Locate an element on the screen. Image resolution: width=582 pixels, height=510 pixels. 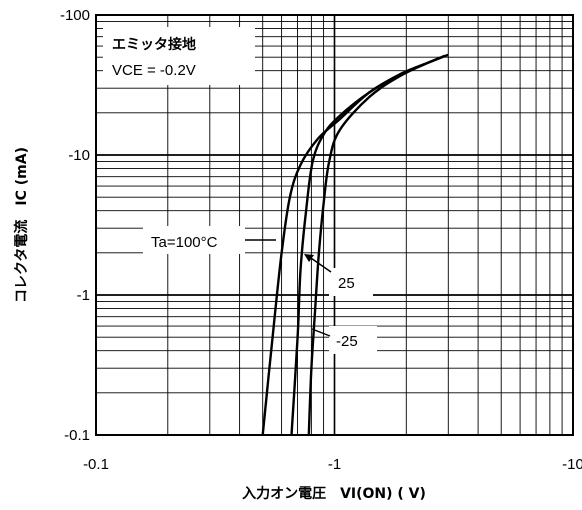
y-tick-label: -0.1 is located at coordinates (77, 435).